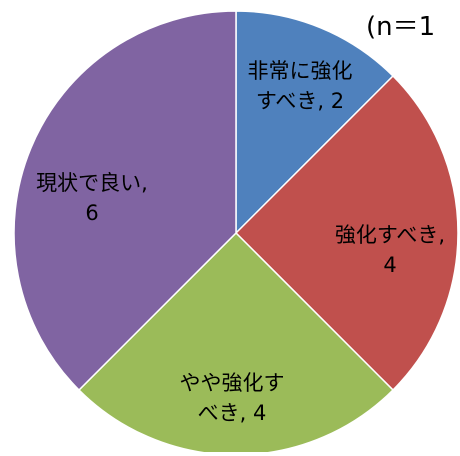  I want to click on slice-label-1: 非常に強化すべき, 2, so click(300, 86).